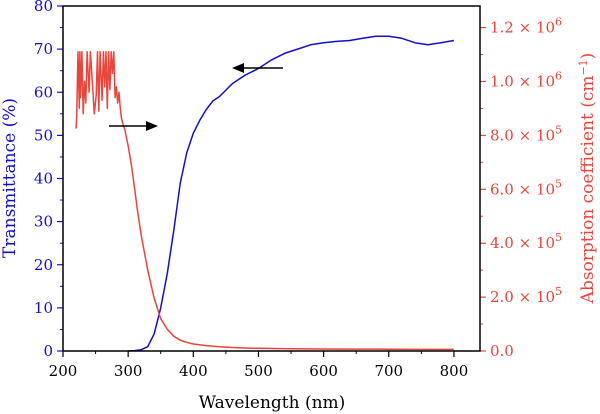  What do you see at coordinates (583, 67) in the screenshot?
I see `y-axis-title-right-sup: −1` at bounding box center [583, 67].